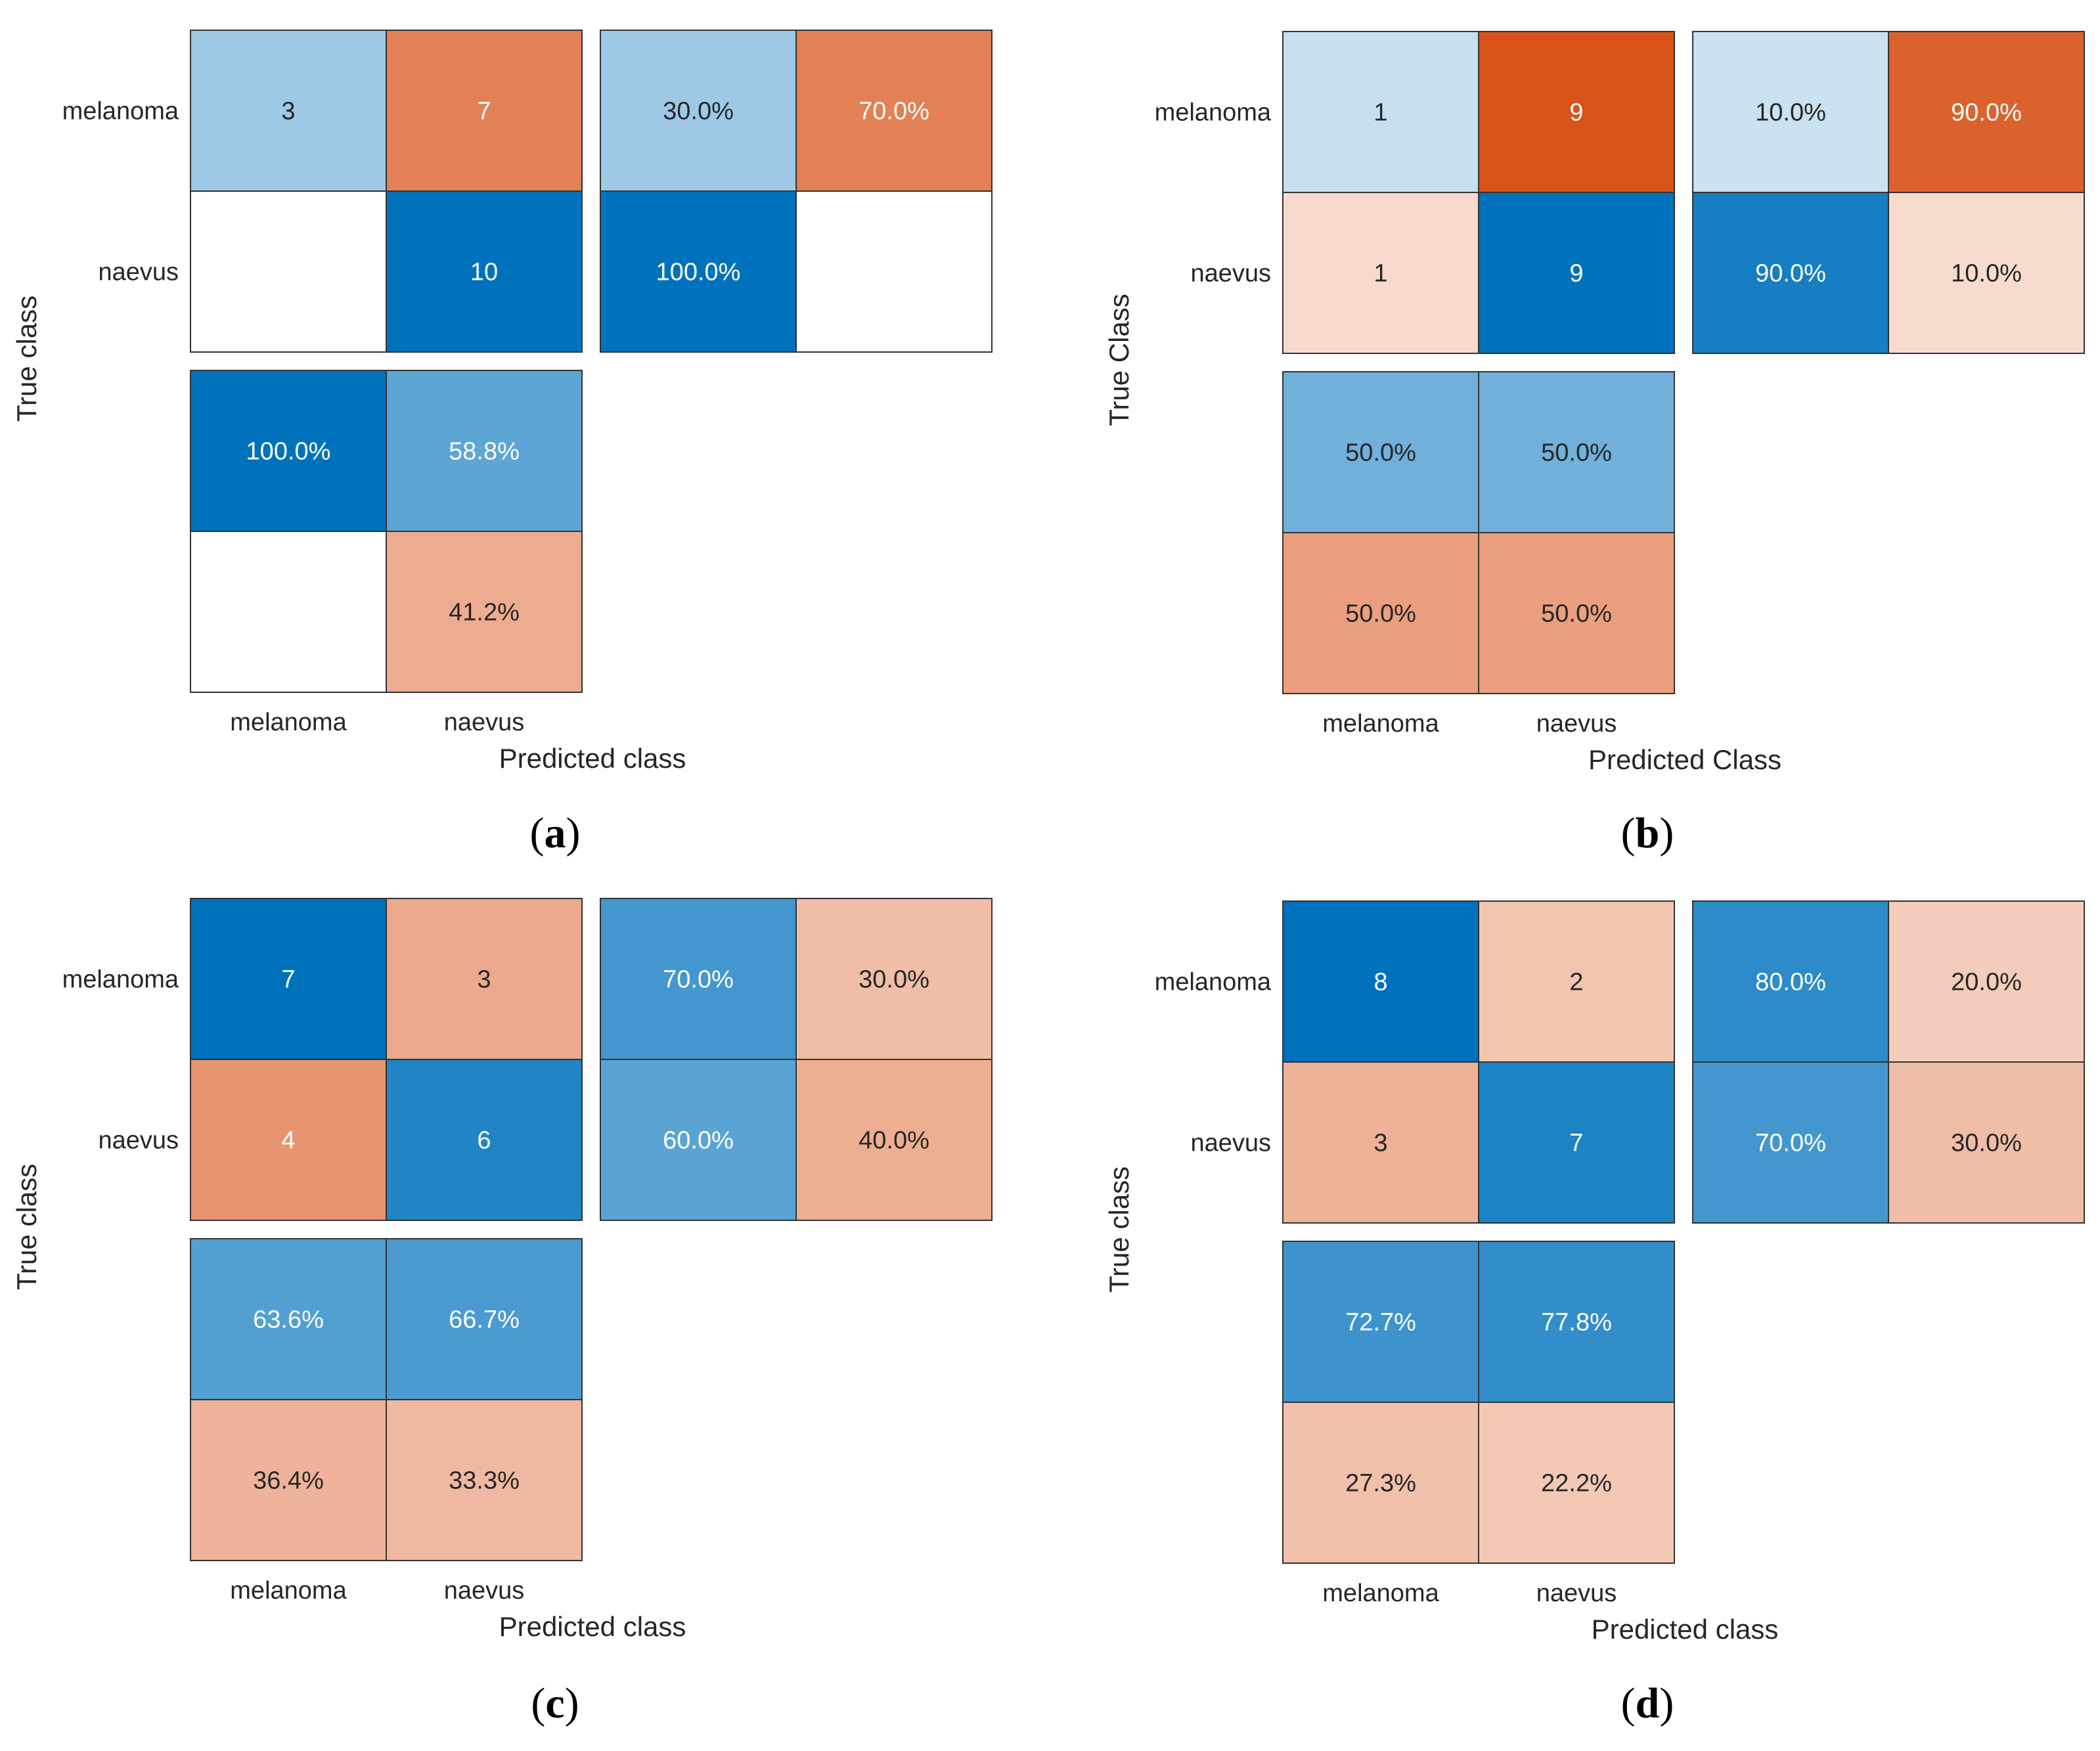 Image resolution: width=2100 pixels, height=1751 pixels. I want to click on count-r1-c1-label: 7, so click(1576, 1143).